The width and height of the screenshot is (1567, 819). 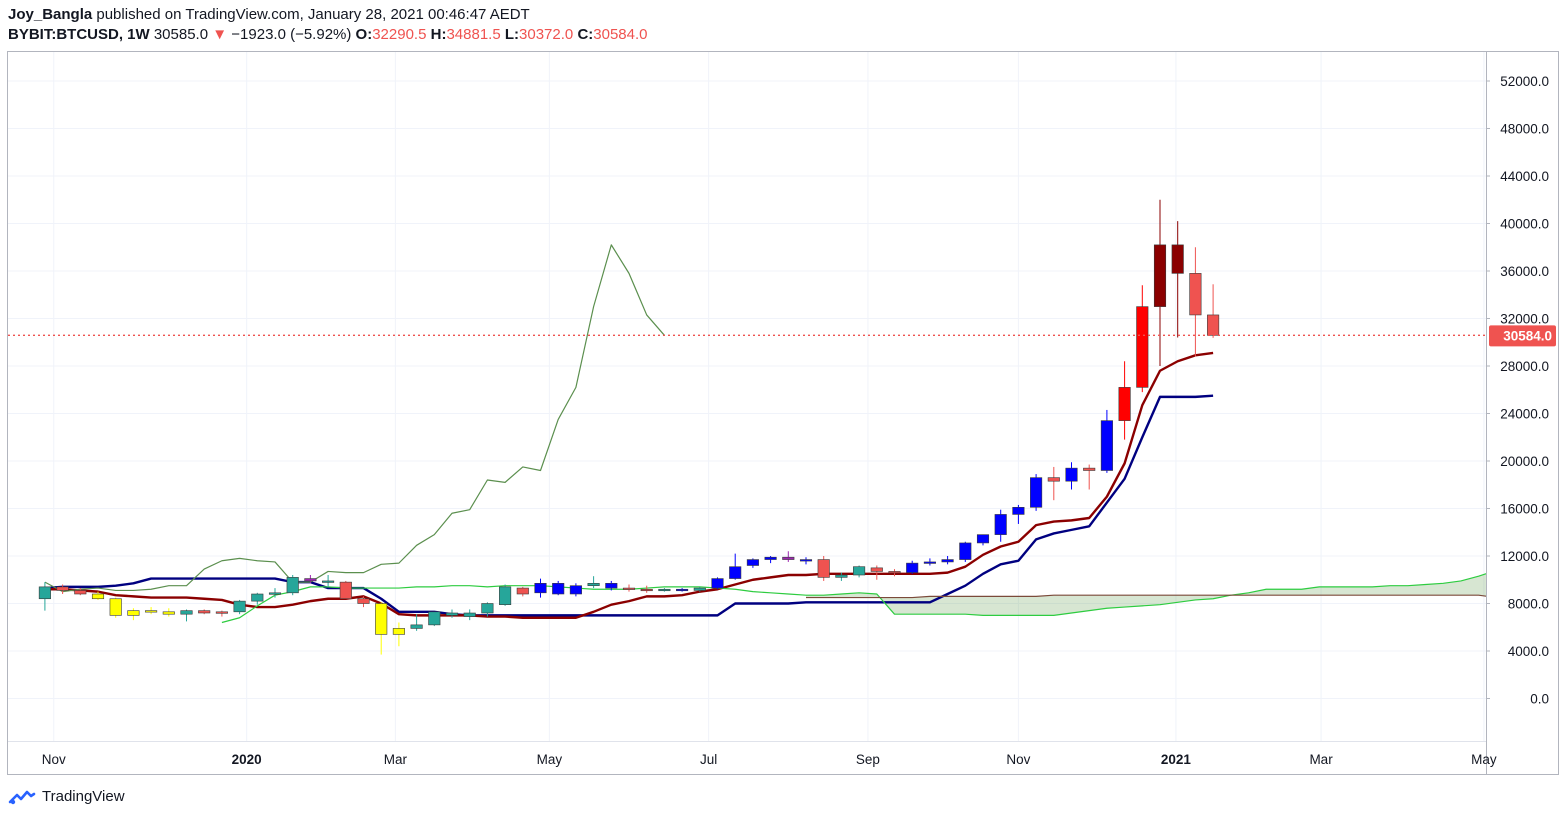 I want to click on low-value: 30372.0, so click(x=546, y=34).